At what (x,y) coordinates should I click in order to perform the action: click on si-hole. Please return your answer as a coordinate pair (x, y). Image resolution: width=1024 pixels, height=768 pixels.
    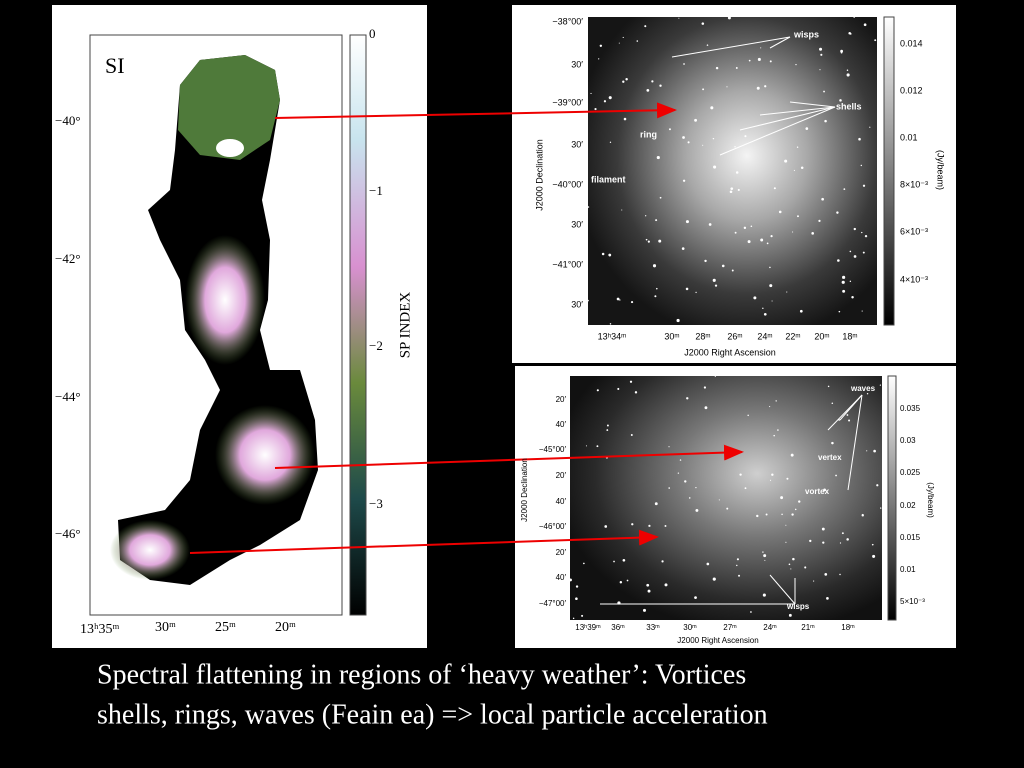
    Looking at the image, I should click on (230, 148).